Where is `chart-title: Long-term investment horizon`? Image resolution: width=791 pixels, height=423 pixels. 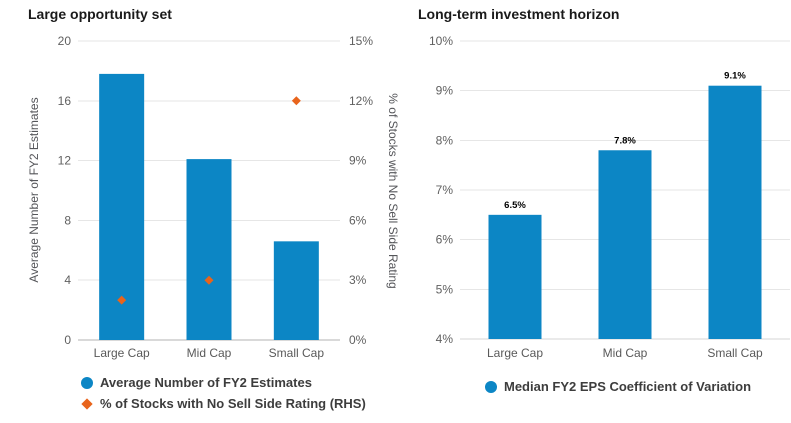 chart-title: Long-term investment horizon is located at coordinates (519, 14).